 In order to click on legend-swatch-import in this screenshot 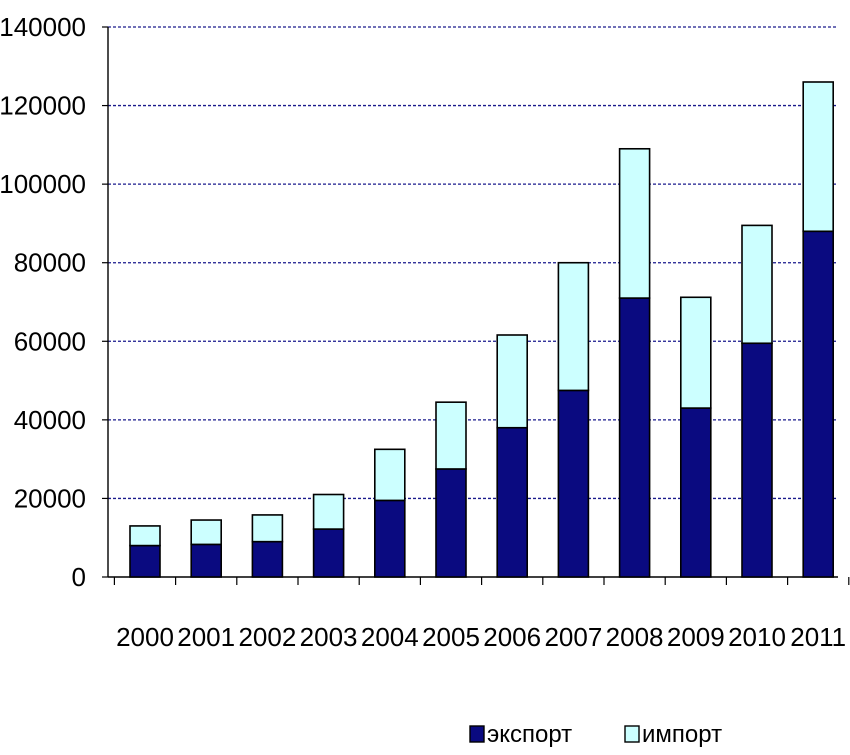, I will do `click(632, 734)`.